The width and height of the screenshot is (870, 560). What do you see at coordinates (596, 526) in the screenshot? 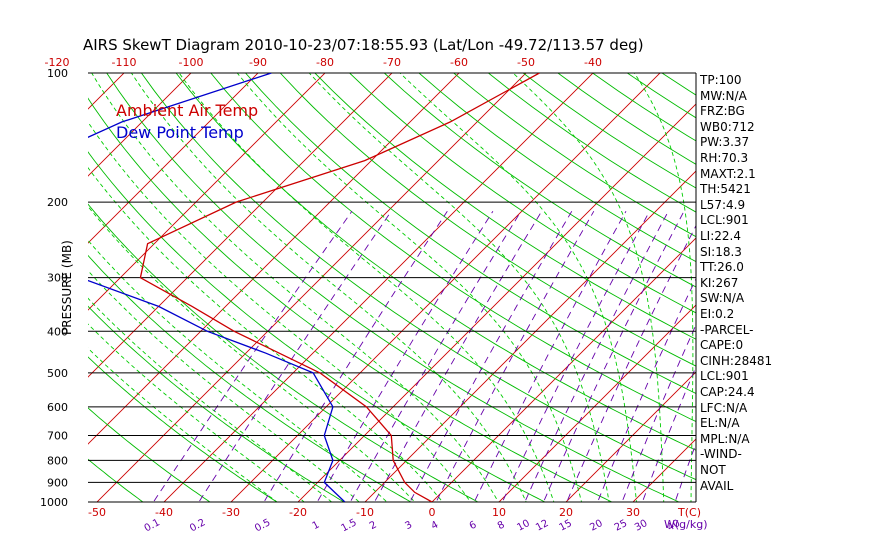
I see `mixing-ratio-tick-label: 20` at bounding box center [596, 526].